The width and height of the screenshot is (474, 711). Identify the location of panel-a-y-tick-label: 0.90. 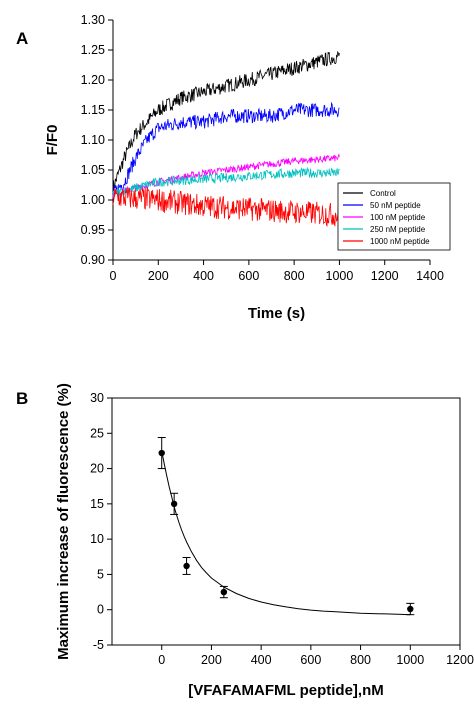
(93, 260).